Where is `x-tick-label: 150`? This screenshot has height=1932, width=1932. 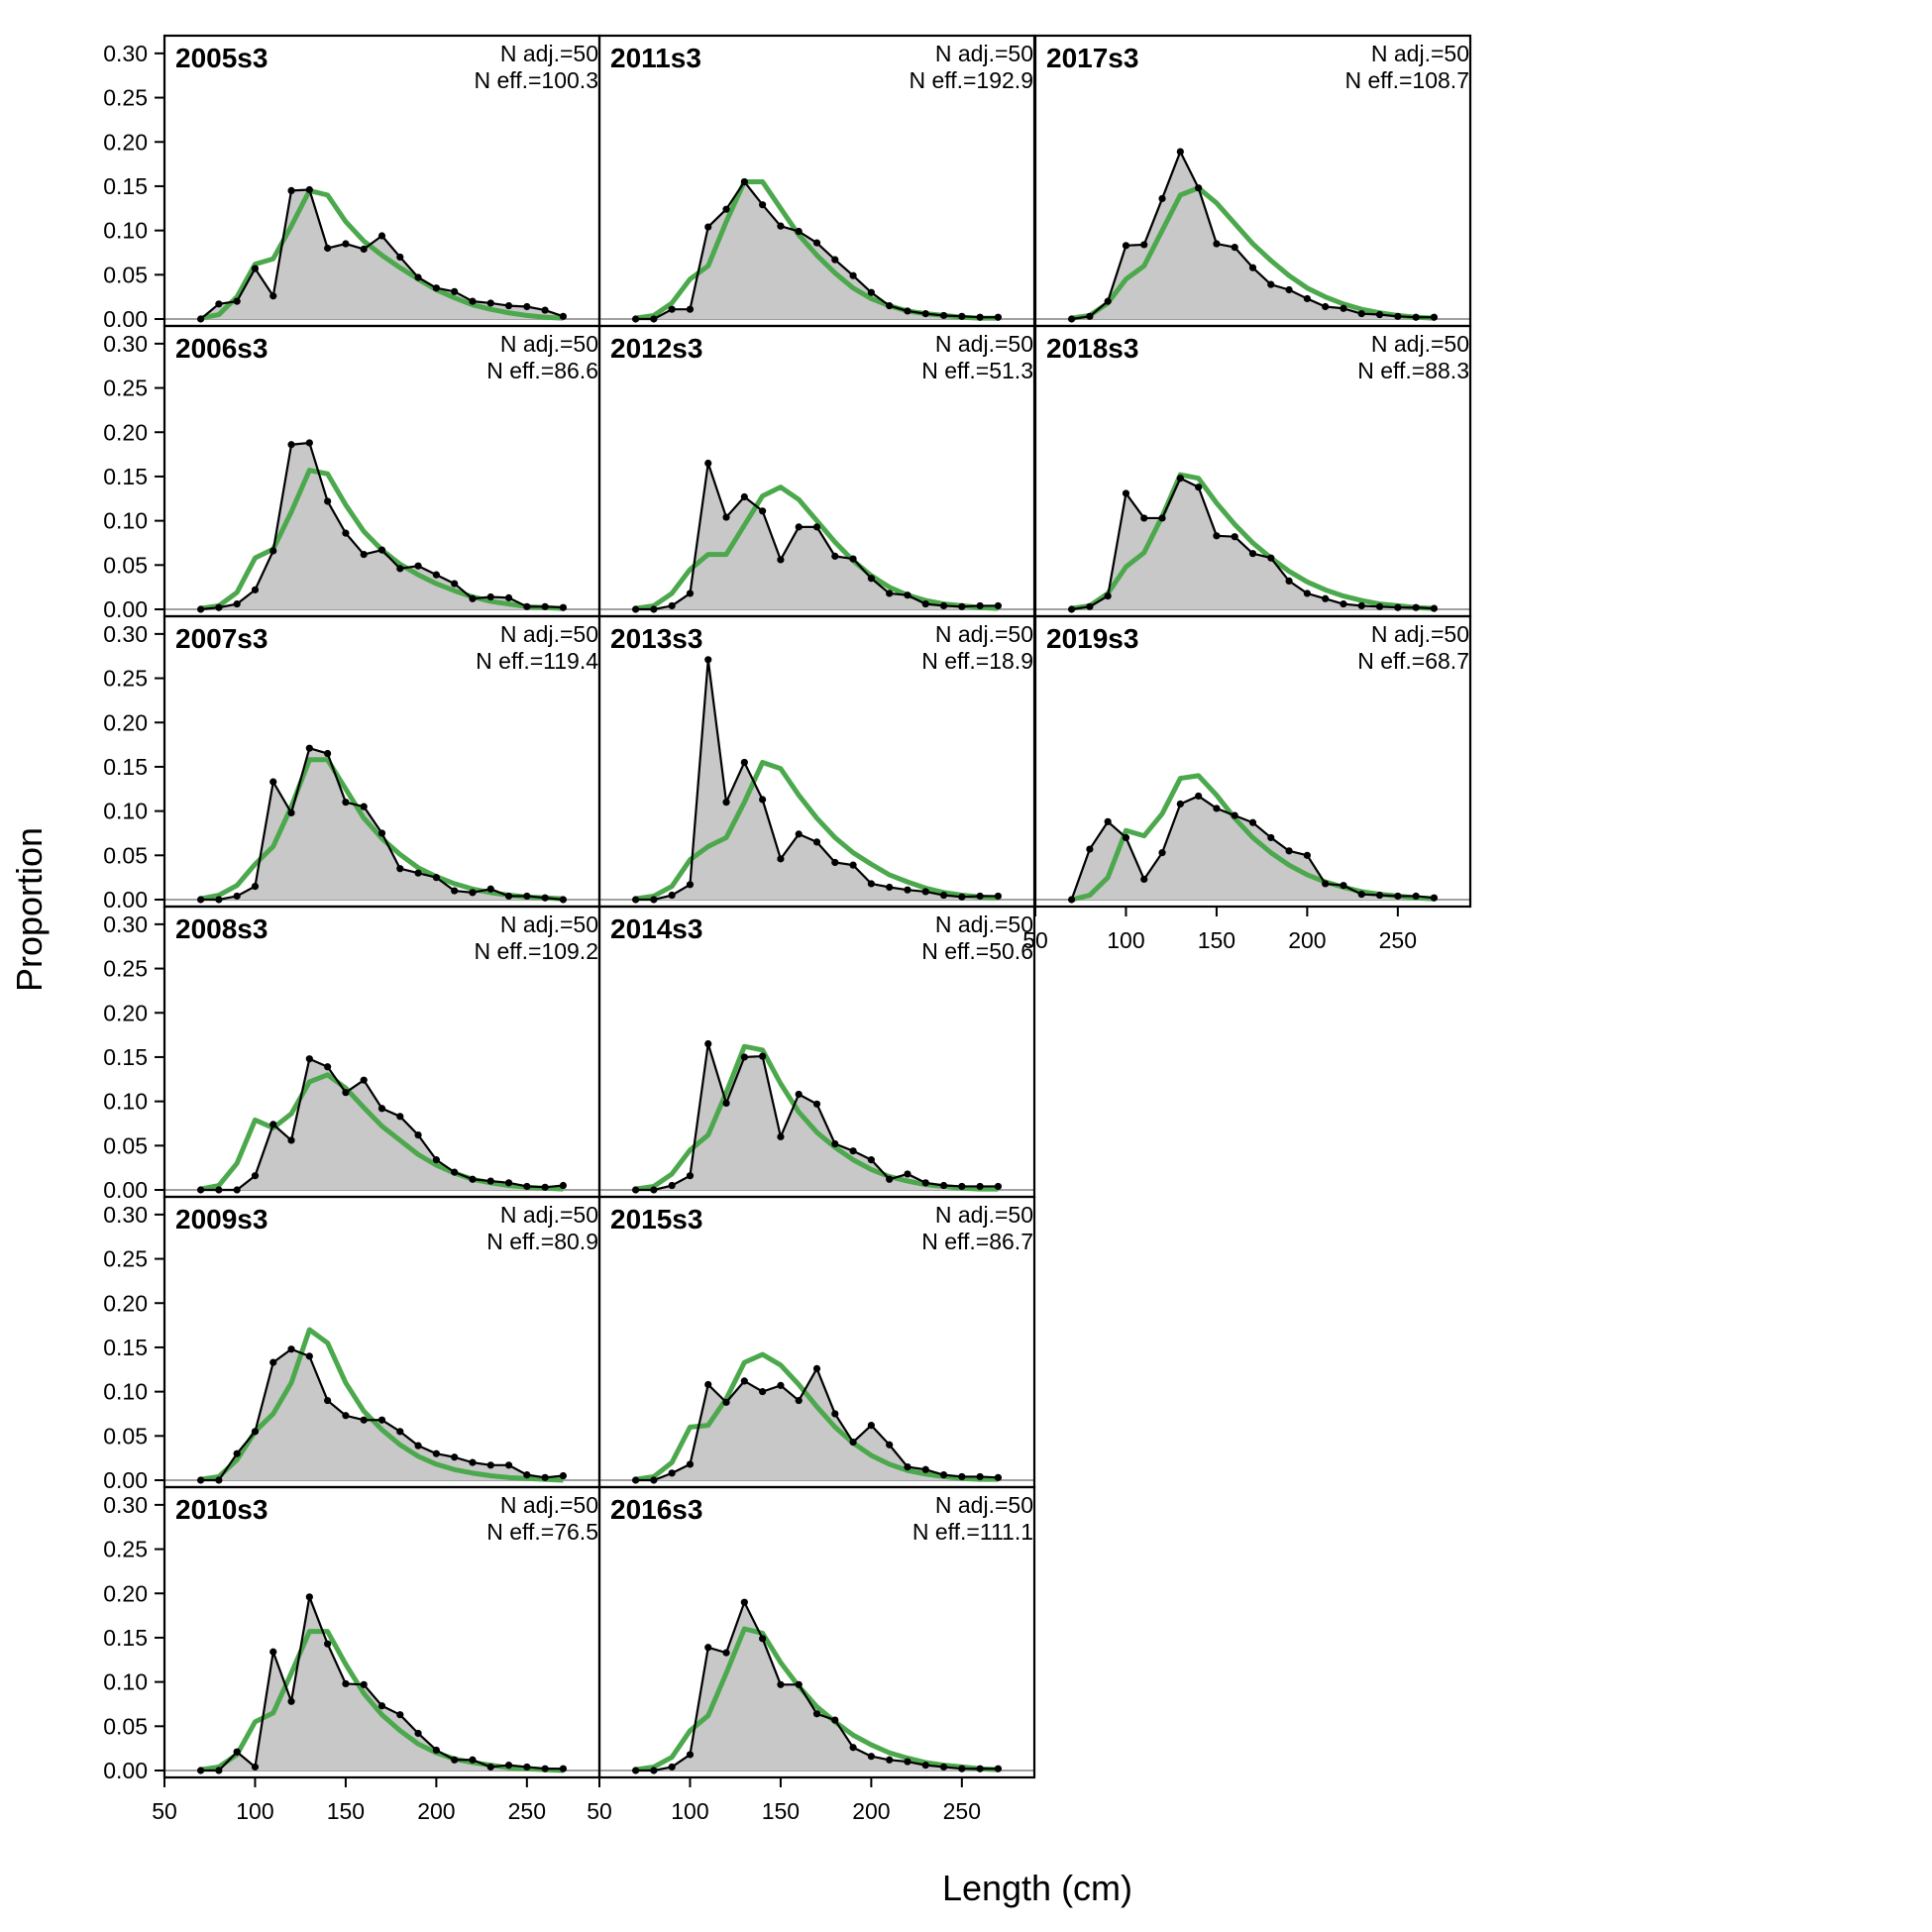
x-tick-label: 150 is located at coordinates (1216, 940).